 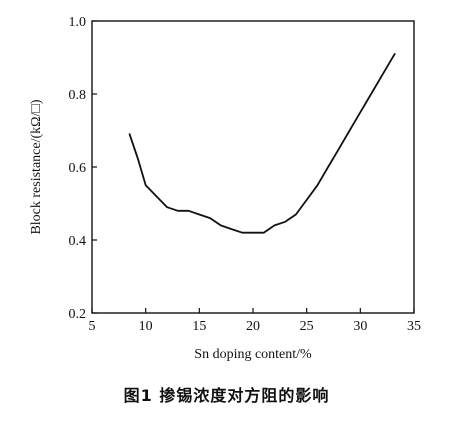 What do you see at coordinates (226, 395) in the screenshot?
I see `figure-caption: 图1 掺锡浓度对方阻的影响` at bounding box center [226, 395].